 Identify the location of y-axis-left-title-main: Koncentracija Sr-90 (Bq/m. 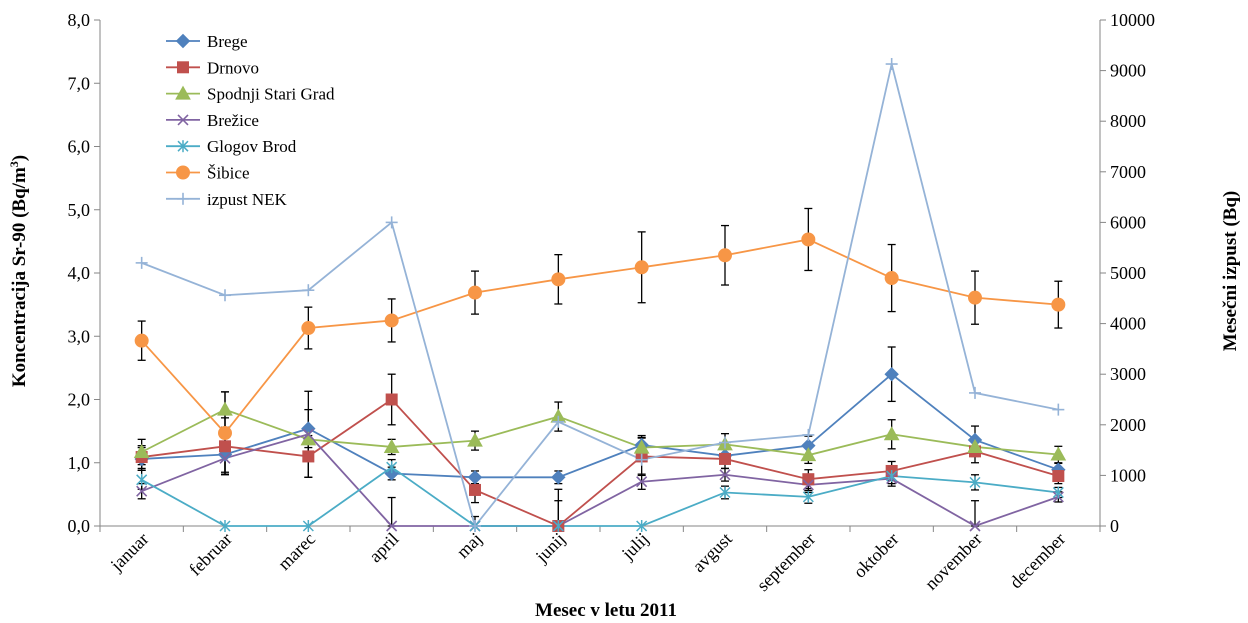
(19, 277).